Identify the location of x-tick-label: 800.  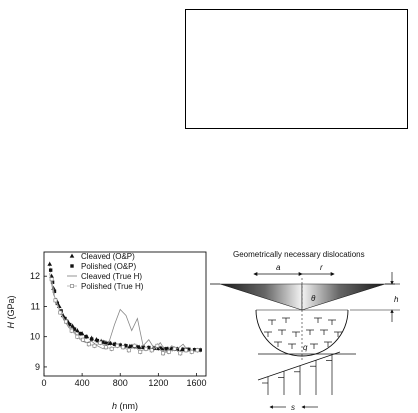
(120, 383).